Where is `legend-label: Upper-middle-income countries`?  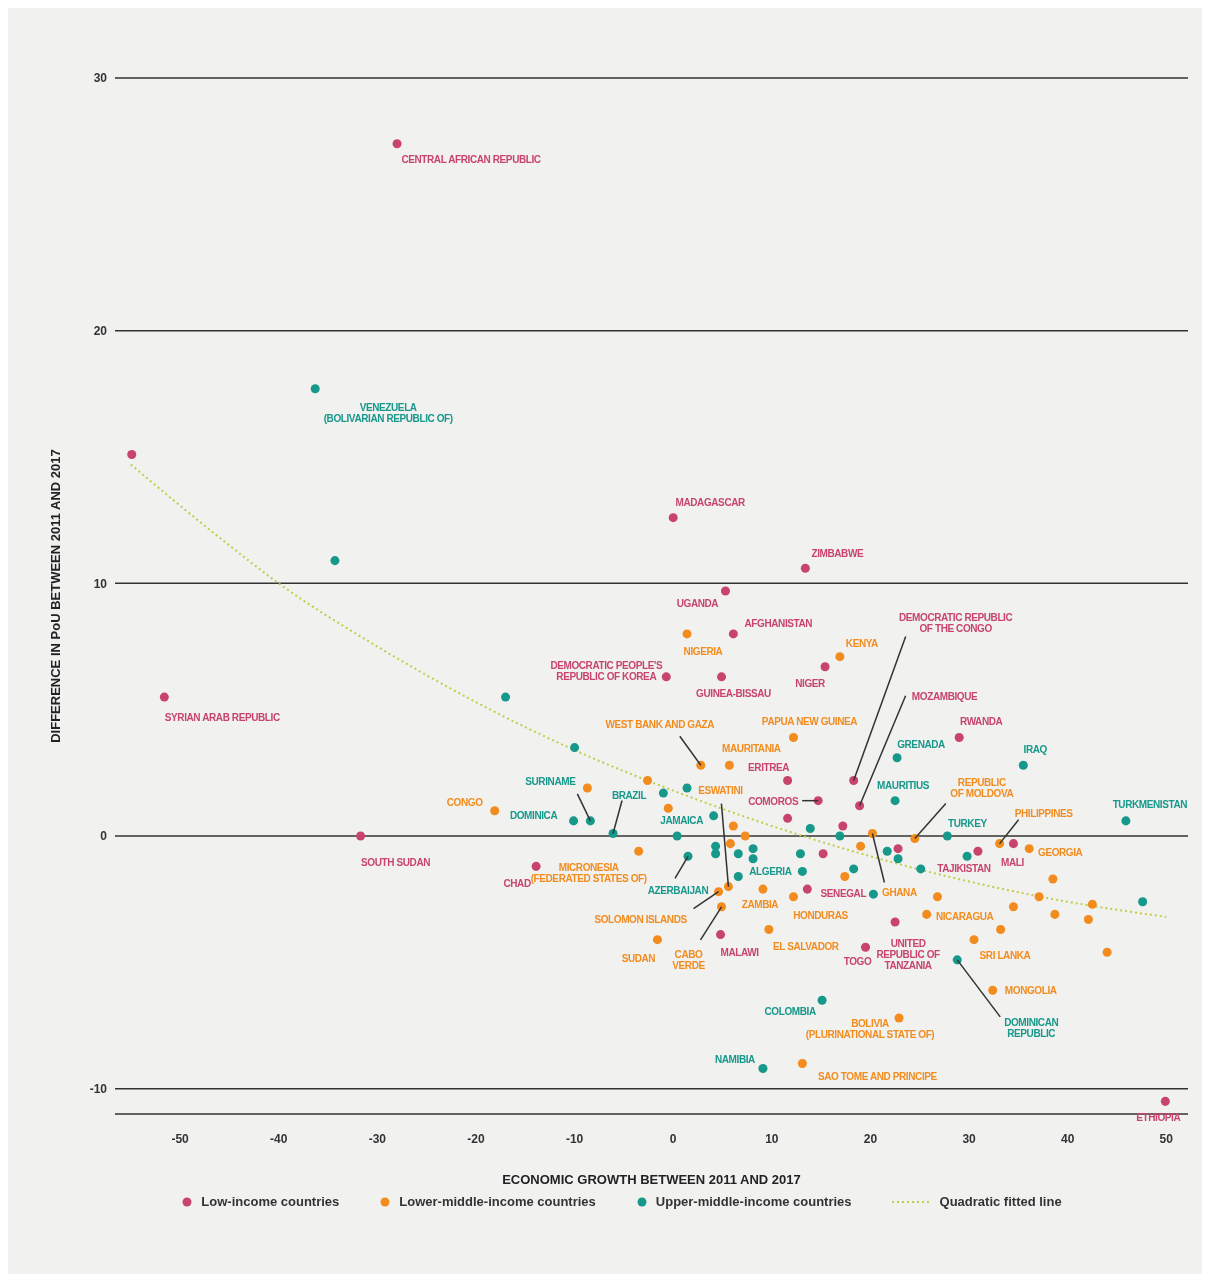
legend-label: Upper-middle-income countries is located at coordinates (753, 1201).